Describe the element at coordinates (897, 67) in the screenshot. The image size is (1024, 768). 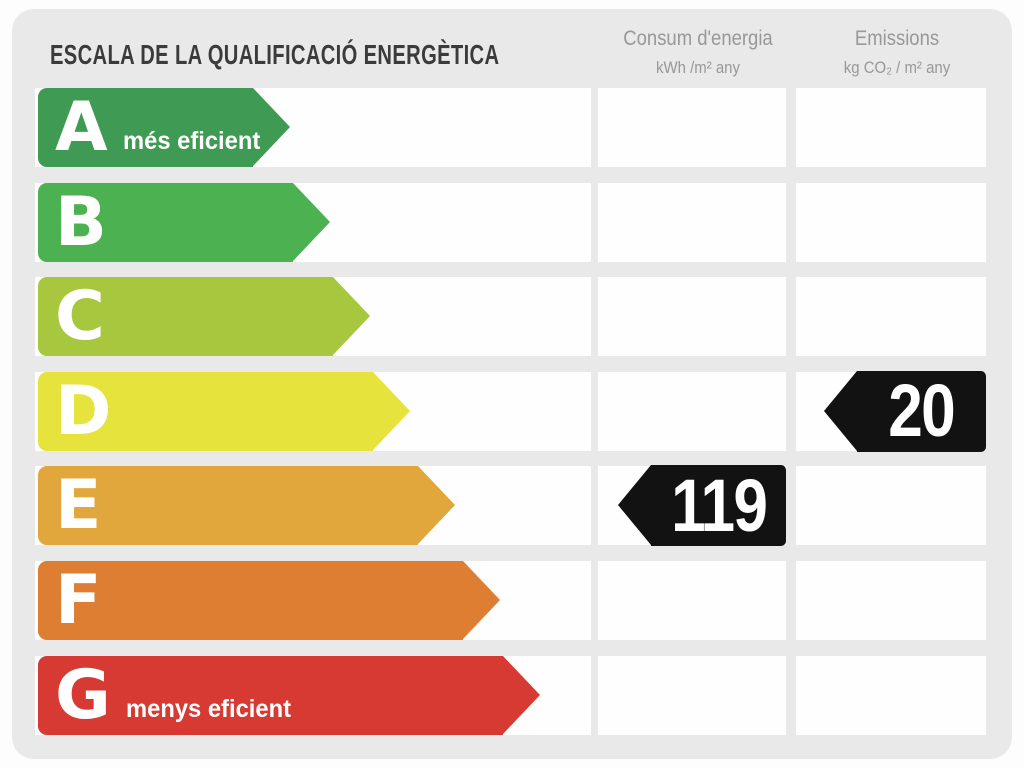
I see `emissions-column-units: kg CO₂ / m² any` at that location.